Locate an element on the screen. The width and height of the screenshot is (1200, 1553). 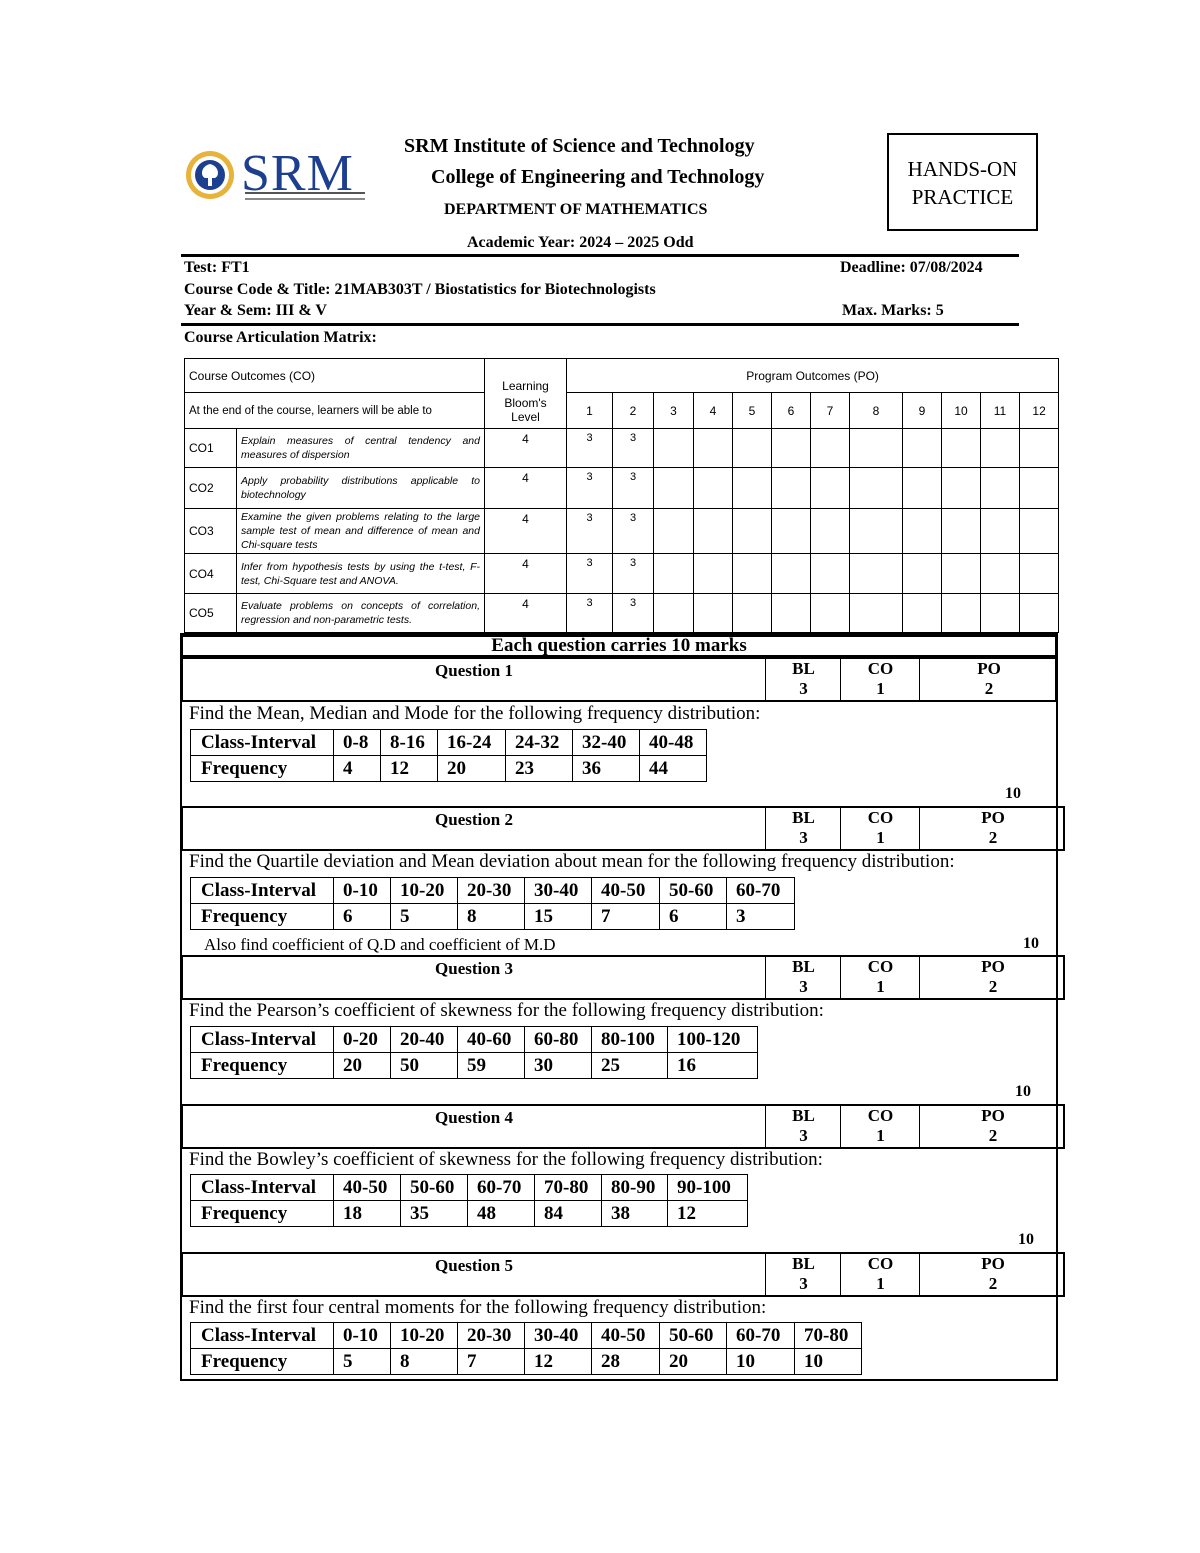
question-header: Question 4 BL 3 CO 1 PO 2 is located at coordinates (623, 1126).